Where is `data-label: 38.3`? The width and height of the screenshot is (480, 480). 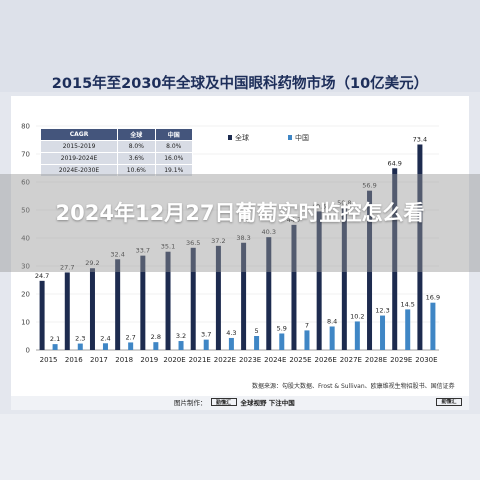 data-label: 38.3 is located at coordinates (243, 238).